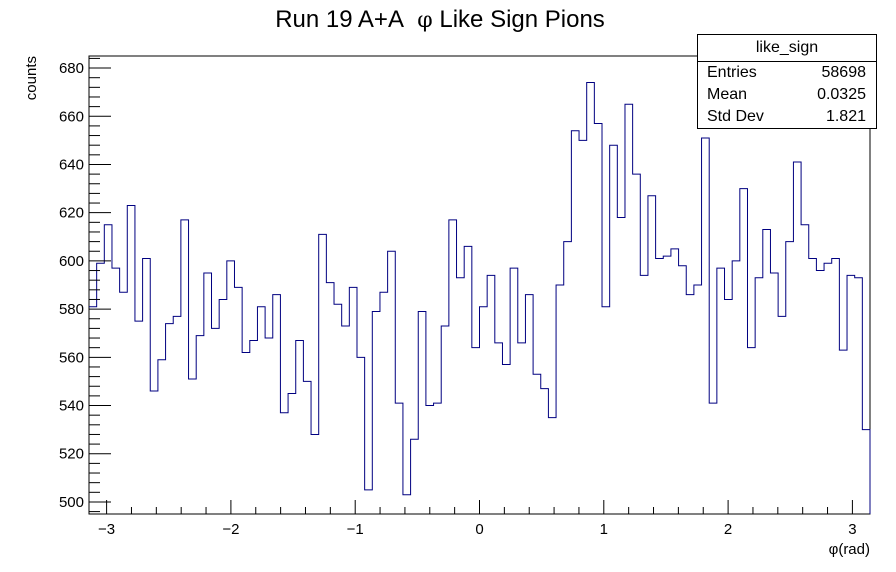  What do you see at coordinates (71, 406) in the screenshot?
I see `y-tick-label: 540` at bounding box center [71, 406].